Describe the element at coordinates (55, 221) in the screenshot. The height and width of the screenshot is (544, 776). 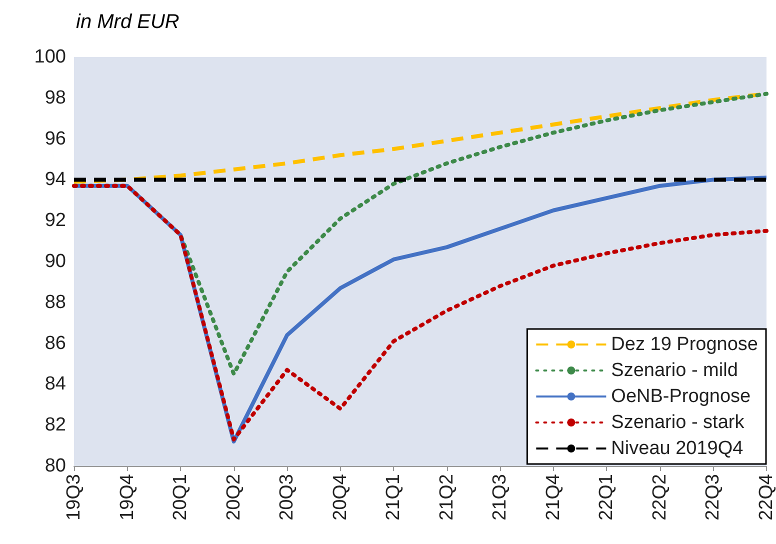
I see `y-tick-label: 92` at that location.